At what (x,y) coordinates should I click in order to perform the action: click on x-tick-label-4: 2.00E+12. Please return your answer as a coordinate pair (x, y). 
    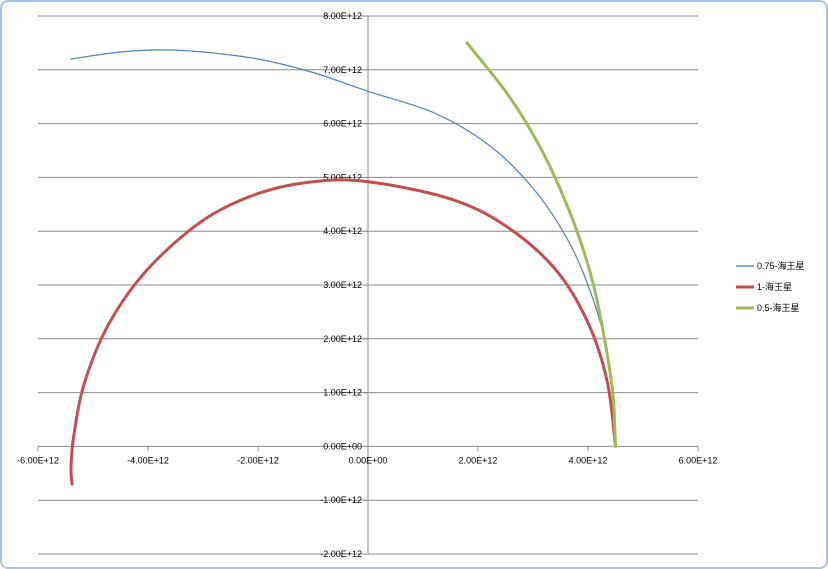
    Looking at the image, I should click on (478, 460).